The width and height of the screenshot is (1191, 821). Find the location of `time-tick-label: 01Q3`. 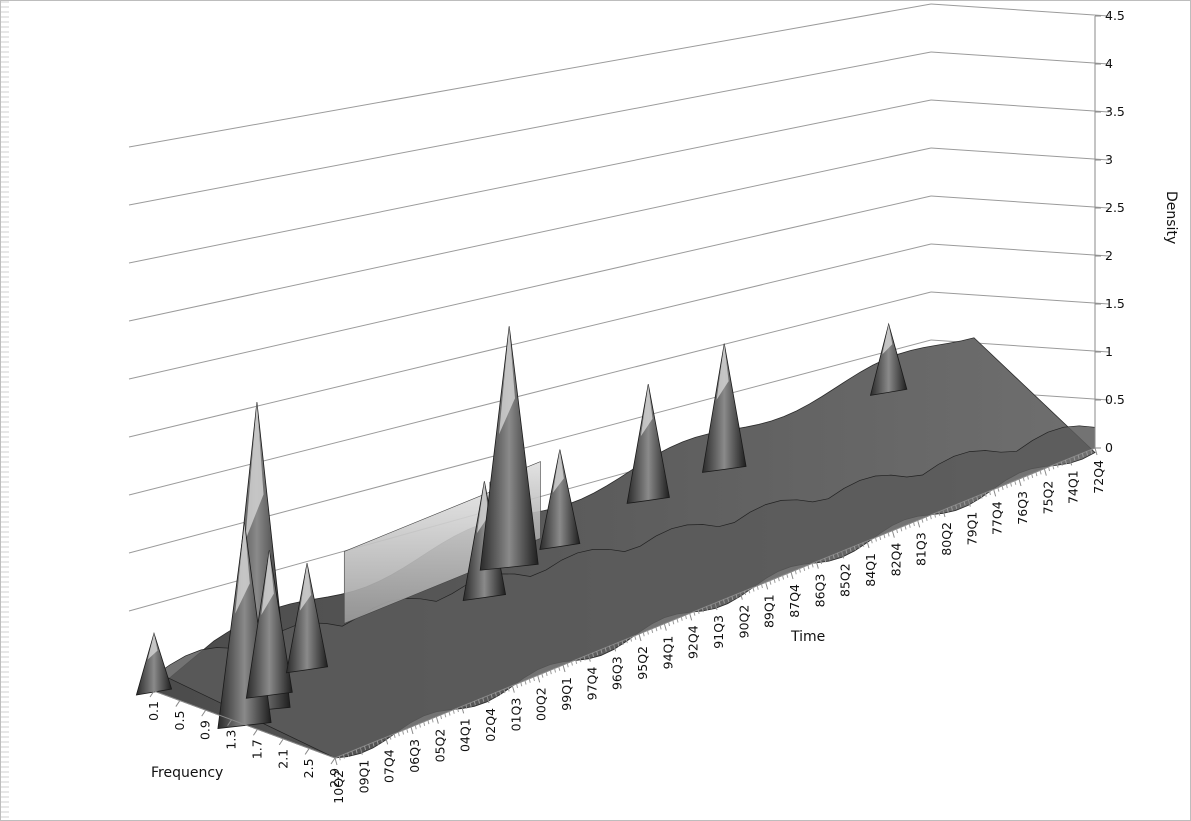

time-tick-label: 01Q3 is located at coordinates (515, 715).